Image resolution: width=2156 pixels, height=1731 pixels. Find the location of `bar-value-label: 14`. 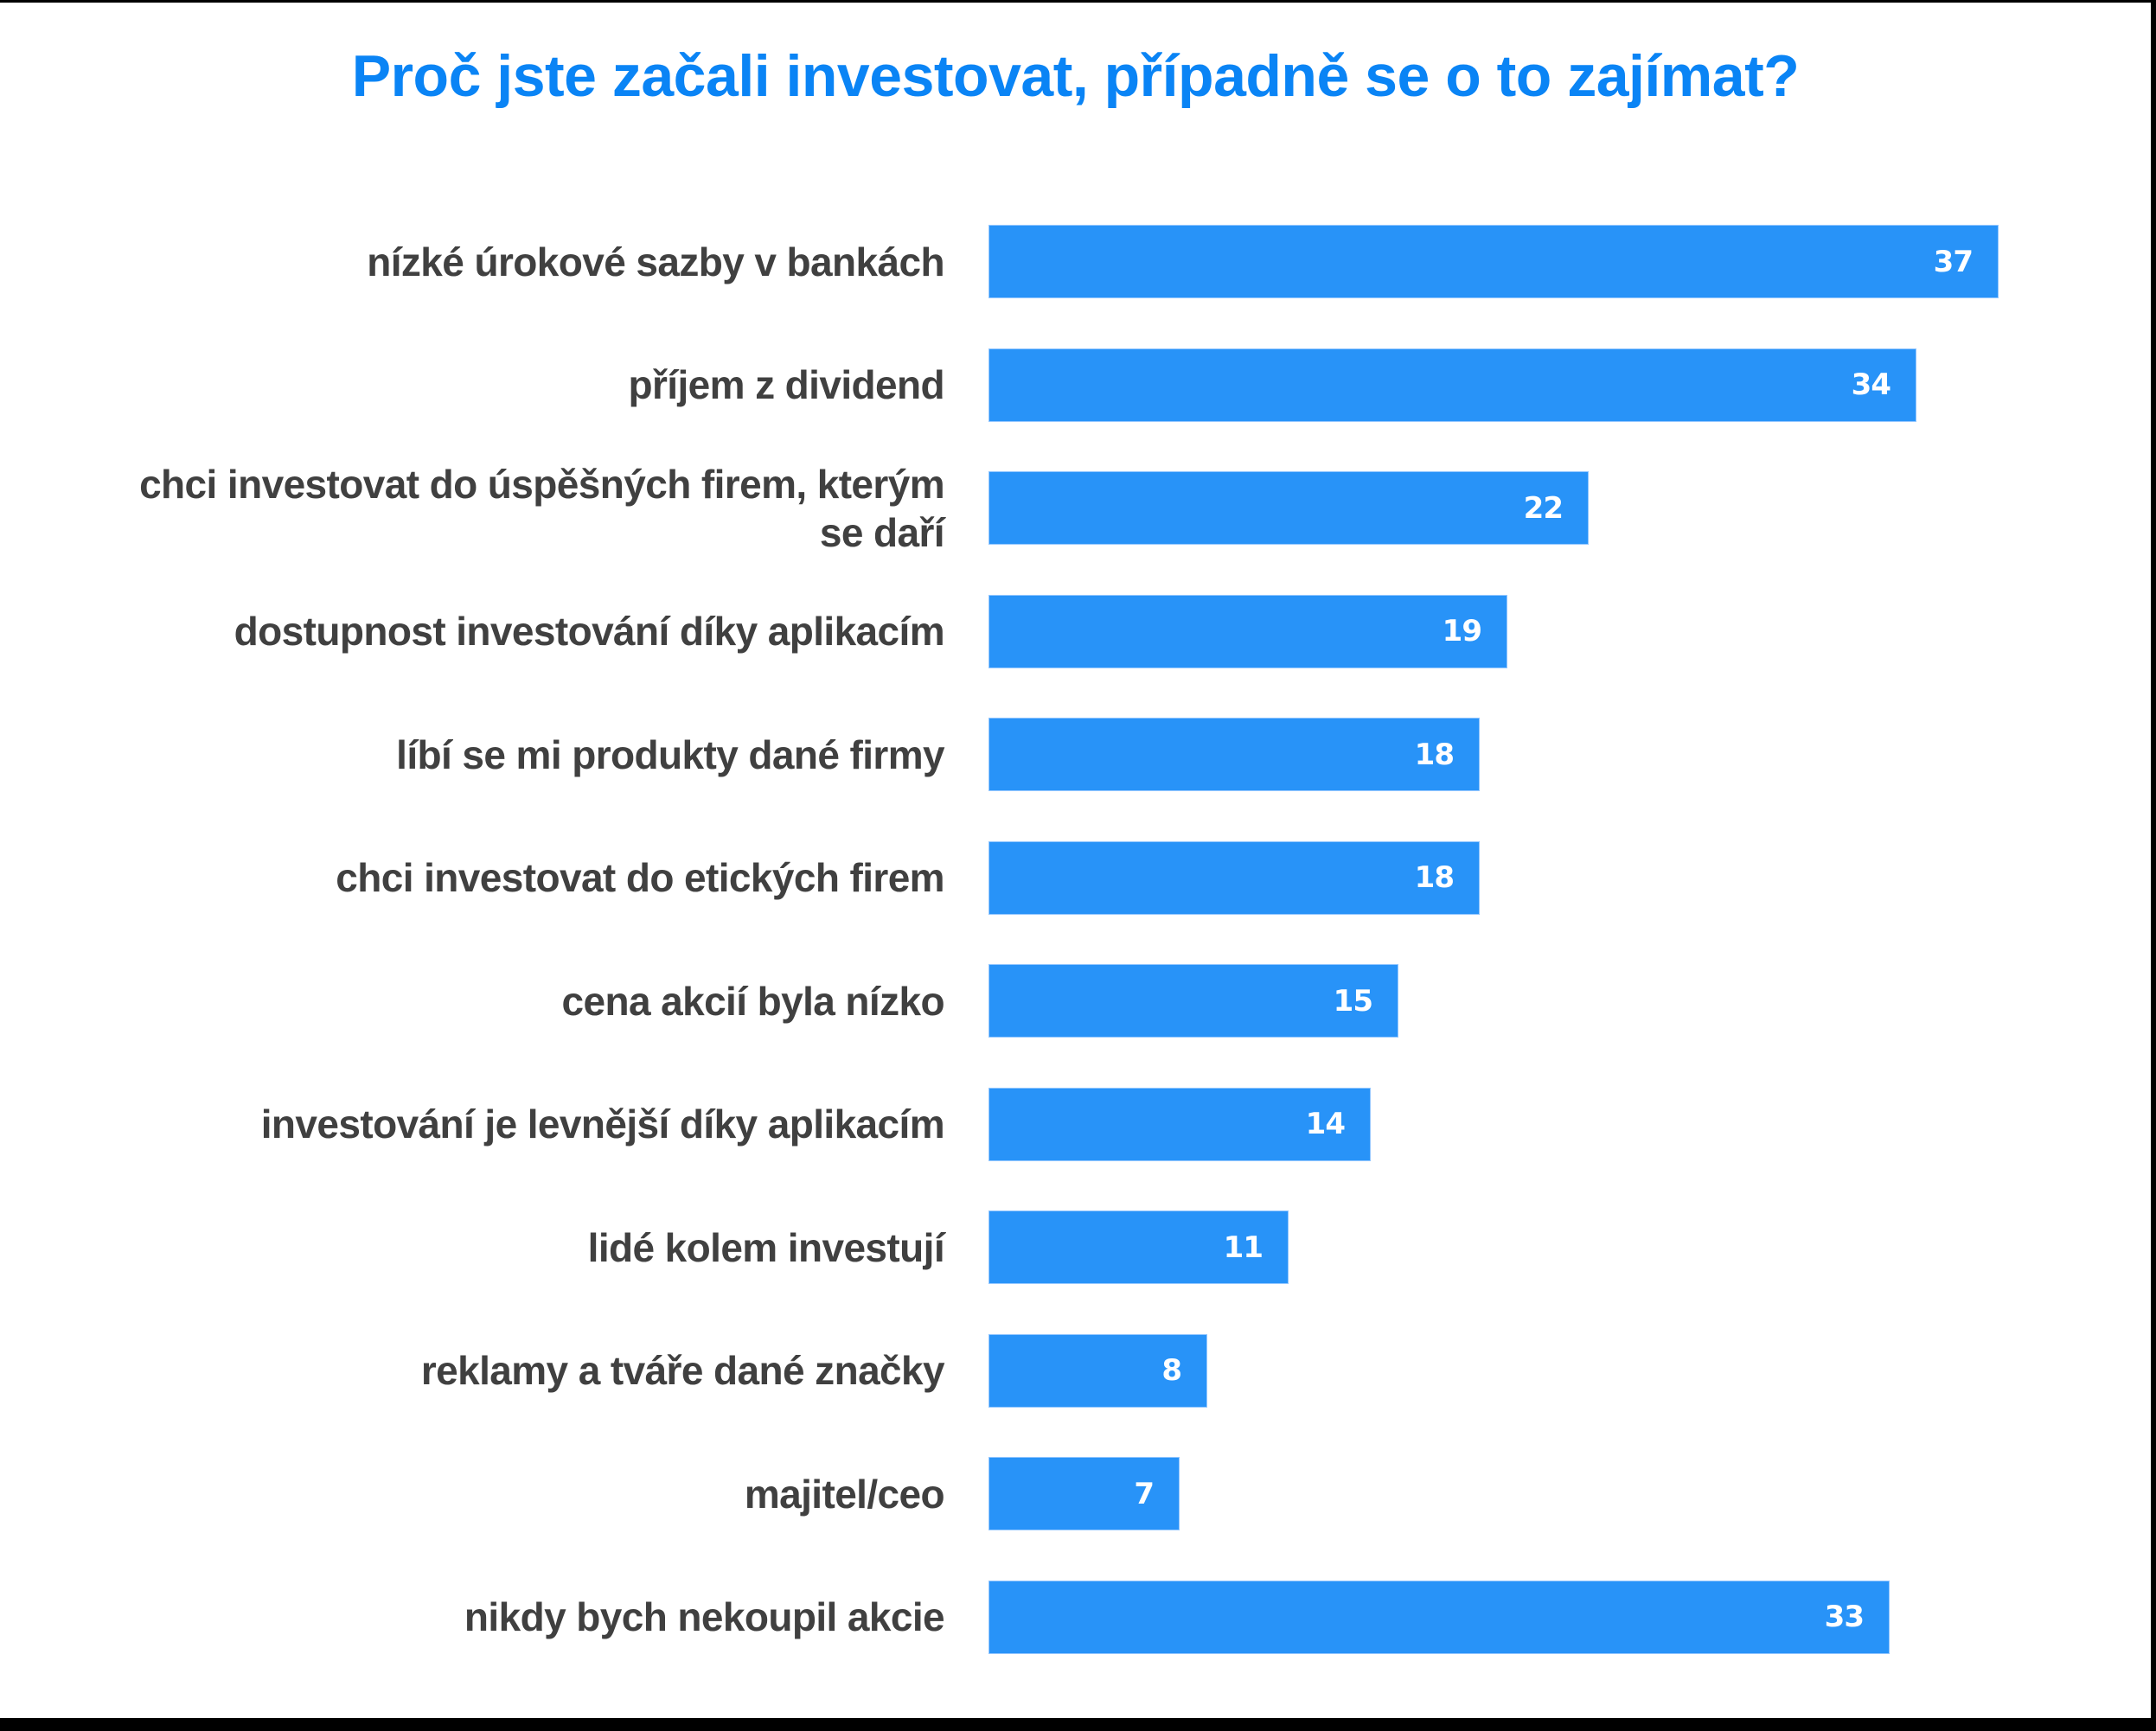

bar-value-label: 14 is located at coordinates (1326, 1124).